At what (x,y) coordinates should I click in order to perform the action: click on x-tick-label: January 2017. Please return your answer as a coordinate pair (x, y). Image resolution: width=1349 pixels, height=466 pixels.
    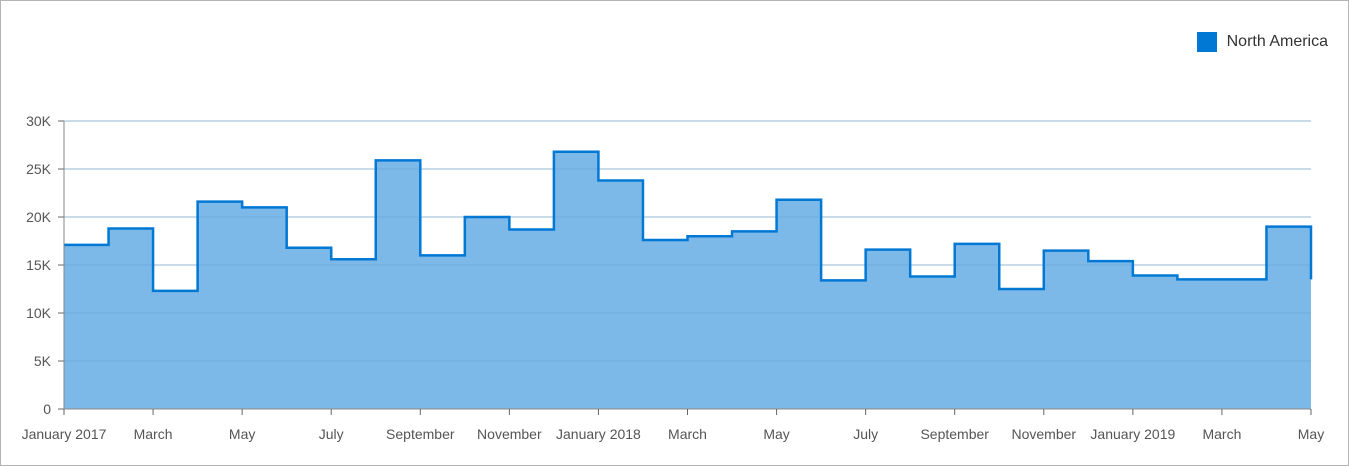
    Looking at the image, I should click on (64, 434).